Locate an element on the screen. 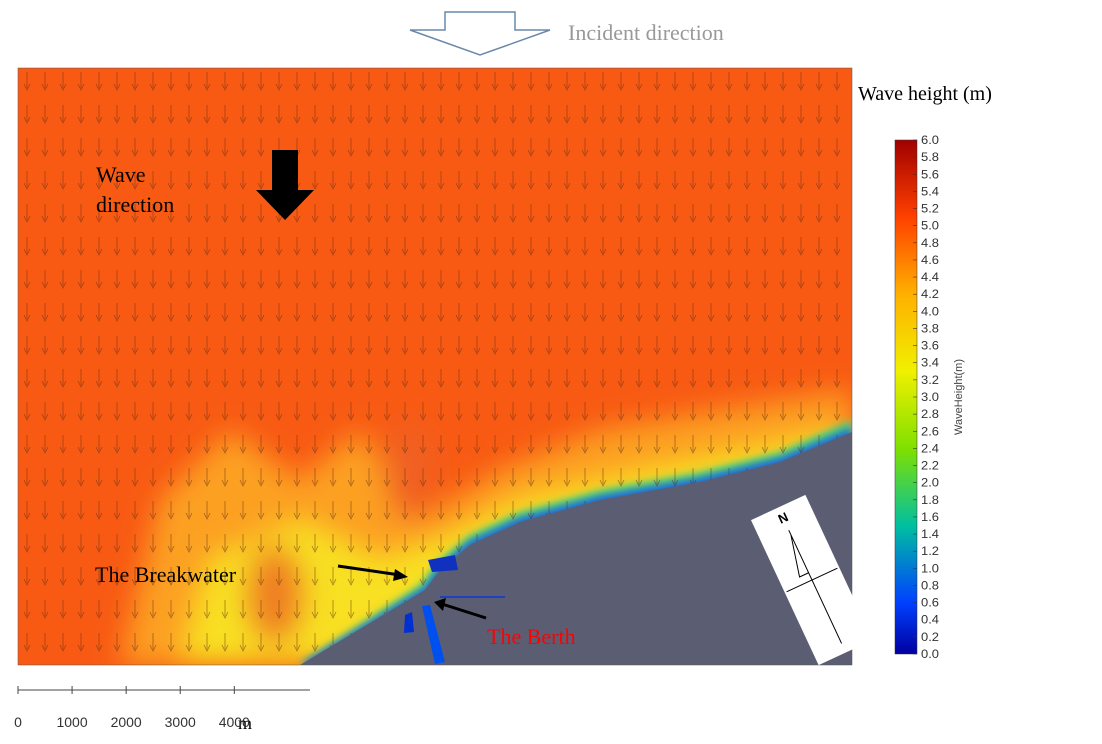 The image size is (1102, 744). incident-arrow is located at coordinates (480, 33).